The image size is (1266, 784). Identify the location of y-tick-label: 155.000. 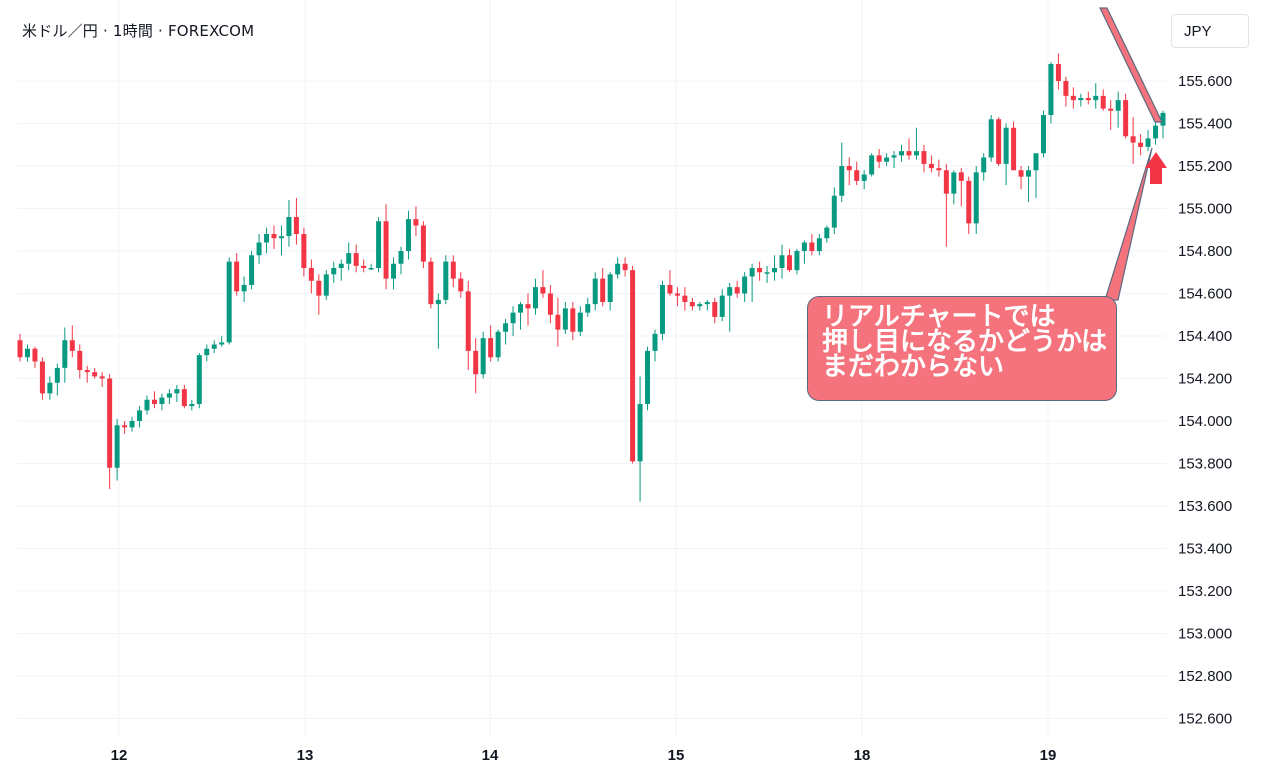
(1205, 209).